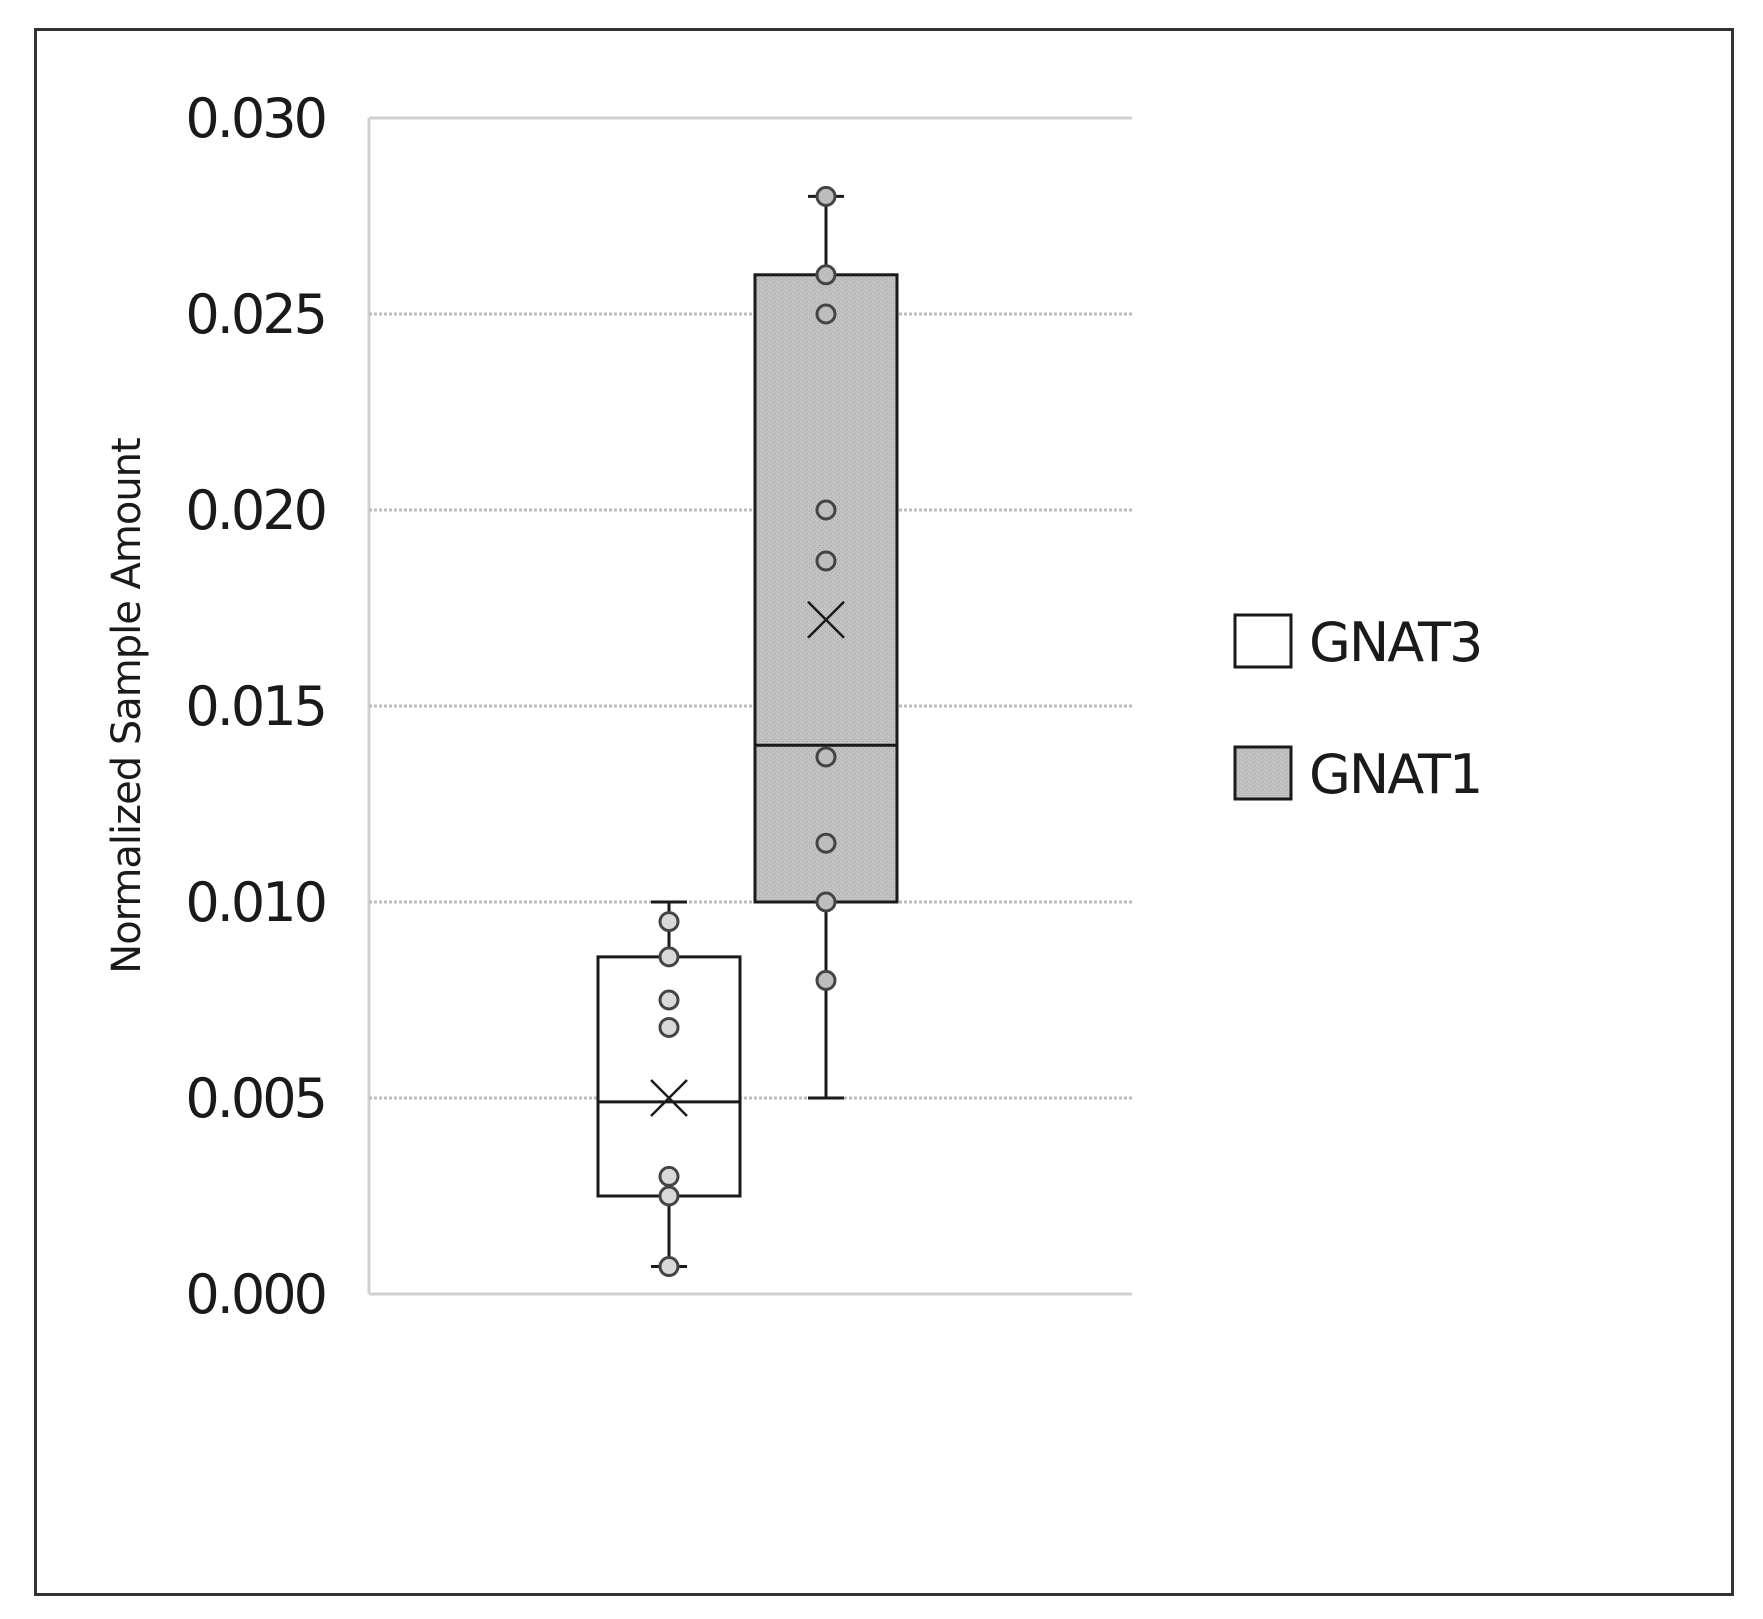  I want to click on legend: GNAT3 GNAT1, so click(1358, 708).